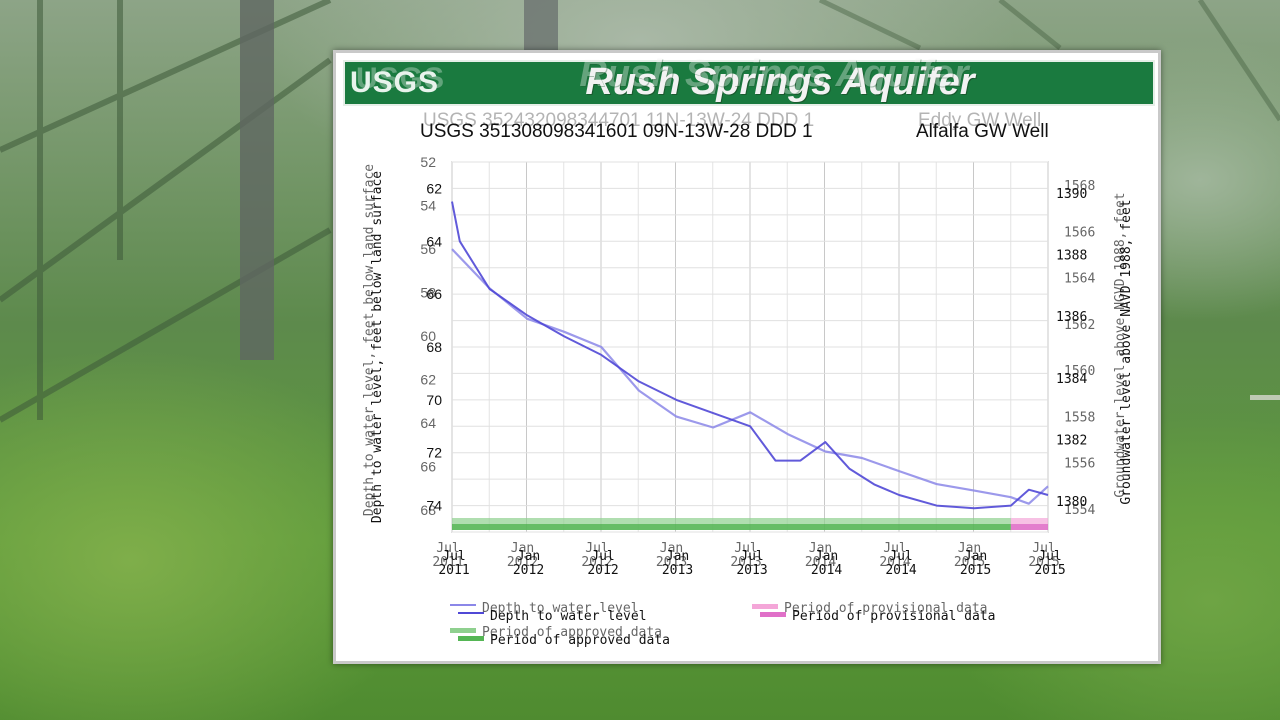 Image resolution: width=1280 pixels, height=720 pixels. What do you see at coordinates (428, 336) in the screenshot?
I see `y-tick-label: 60` at bounding box center [428, 336].